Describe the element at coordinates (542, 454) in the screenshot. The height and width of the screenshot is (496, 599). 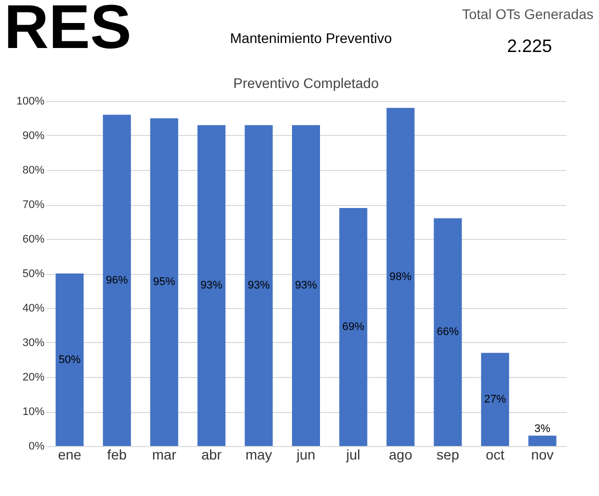
I see `x-tick-label: nov` at that location.